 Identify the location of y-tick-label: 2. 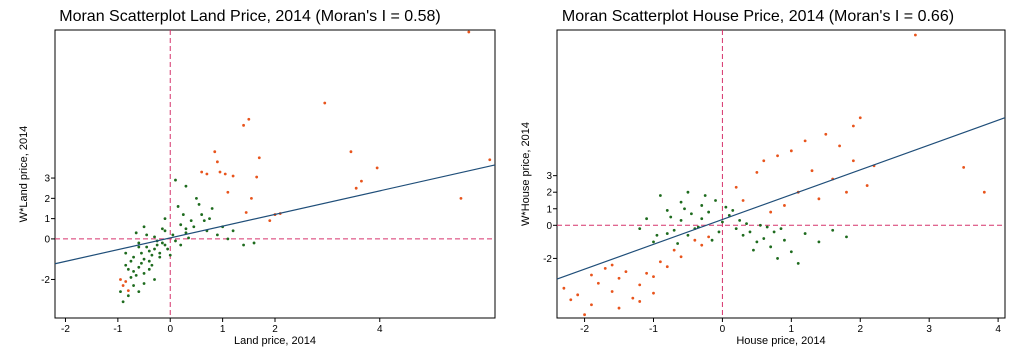
(47, 199).